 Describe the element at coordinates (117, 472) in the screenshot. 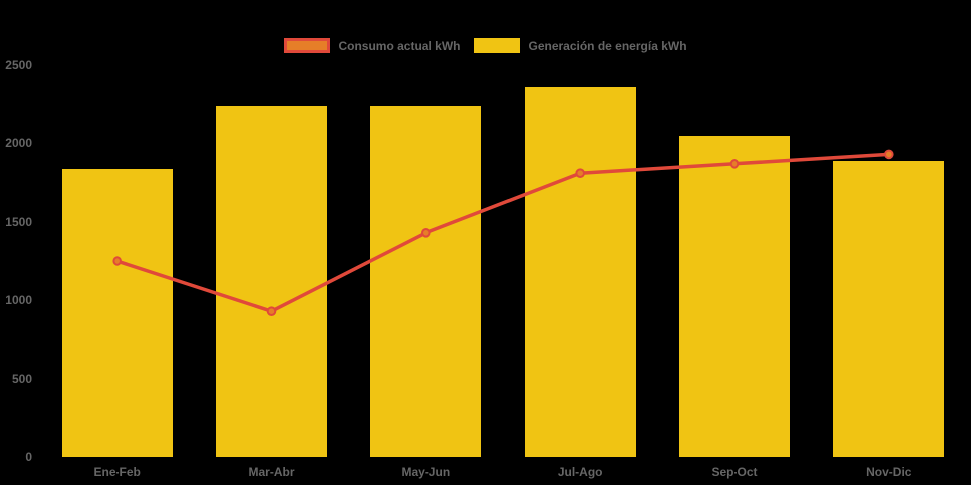

I see `x-tick-label-ene-feb: Ene-Feb` at that location.